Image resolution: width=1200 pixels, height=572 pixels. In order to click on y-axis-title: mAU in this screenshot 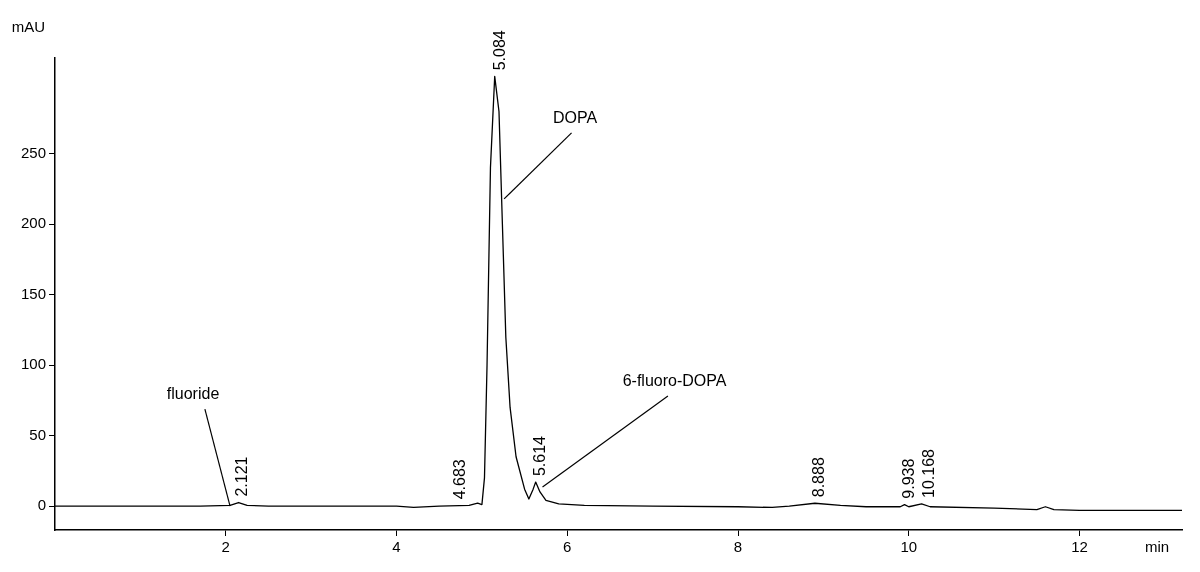, I will do `click(28, 27)`.